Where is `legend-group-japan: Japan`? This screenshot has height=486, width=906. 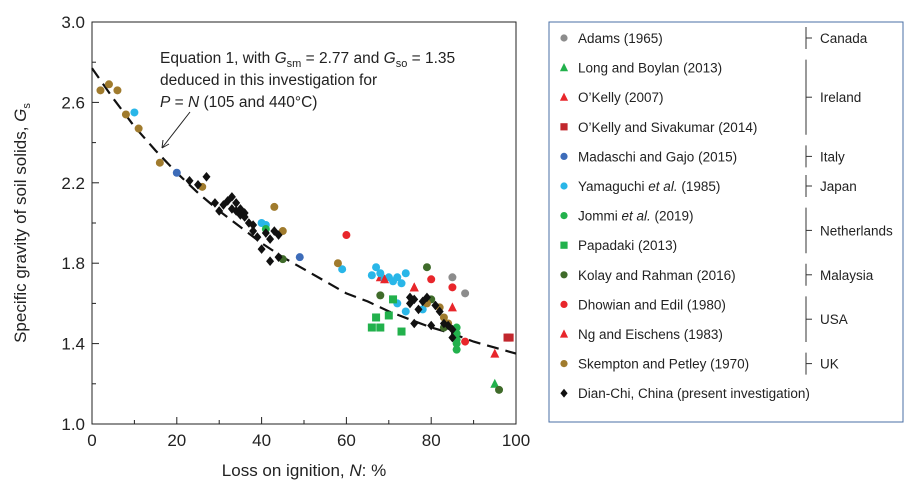 legend-group-japan: Japan is located at coordinates (831, 186).